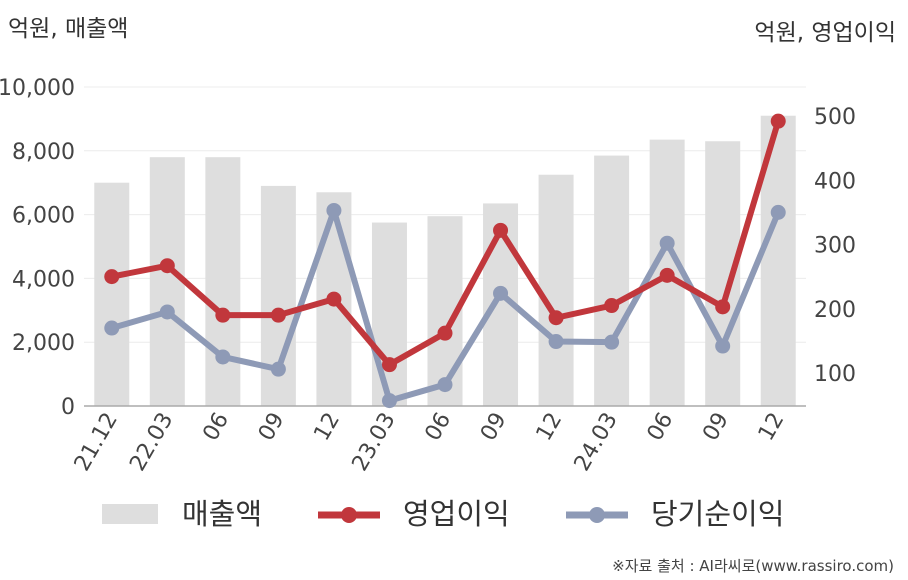  Describe the element at coordinates (835, 117) in the screenshot. I see `y-right-tick-label: 500` at that location.